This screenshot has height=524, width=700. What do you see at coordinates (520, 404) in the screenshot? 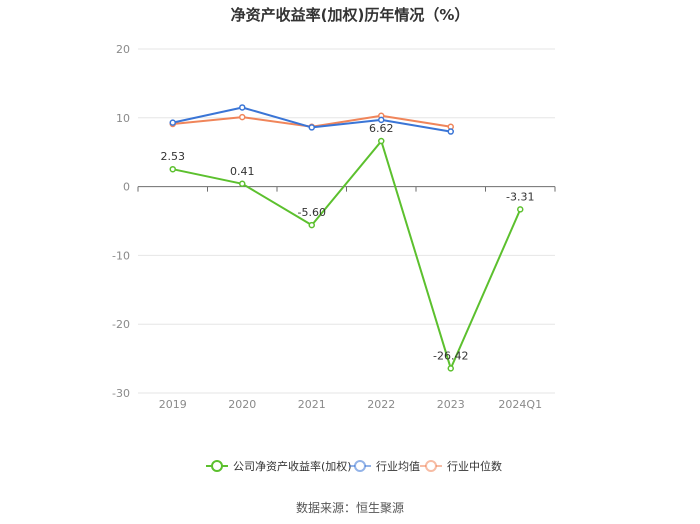
I see `x-tick-label: 2024Q1` at bounding box center [520, 404].